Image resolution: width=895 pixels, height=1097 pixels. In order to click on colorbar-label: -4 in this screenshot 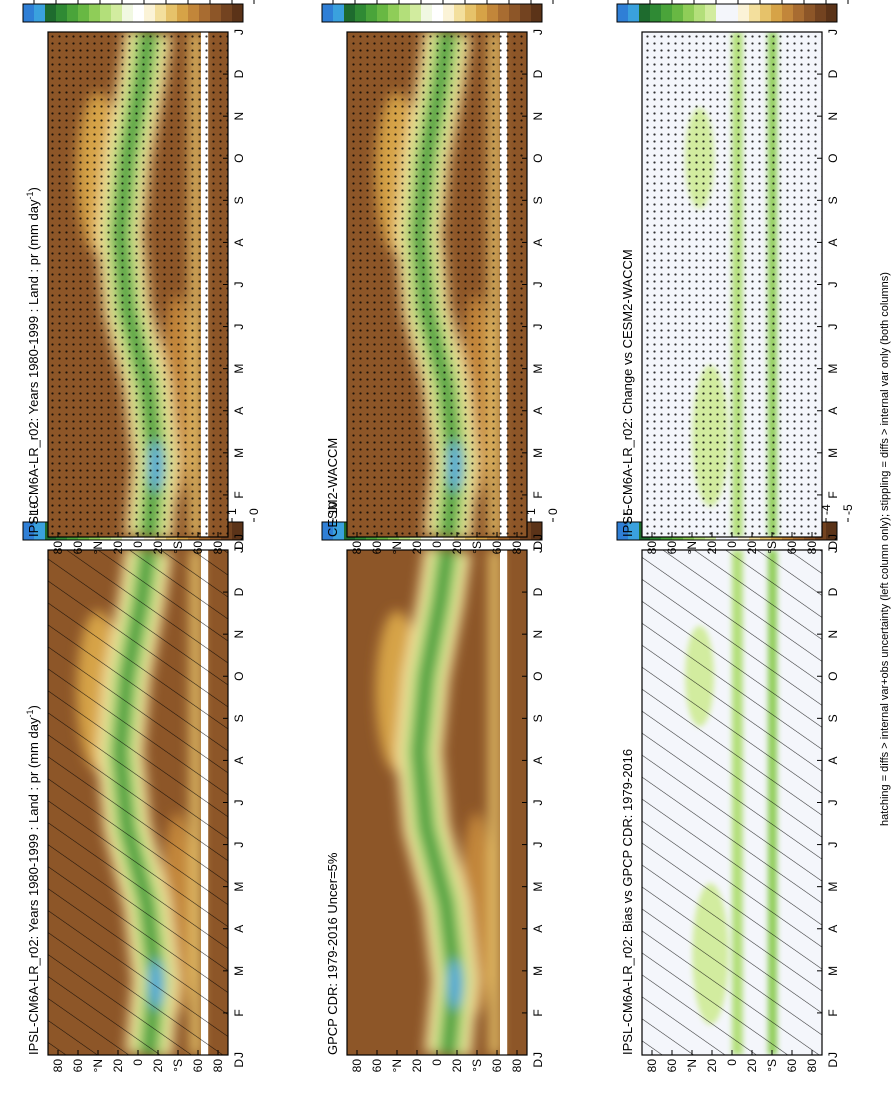, I will do `click(826, 509)`.